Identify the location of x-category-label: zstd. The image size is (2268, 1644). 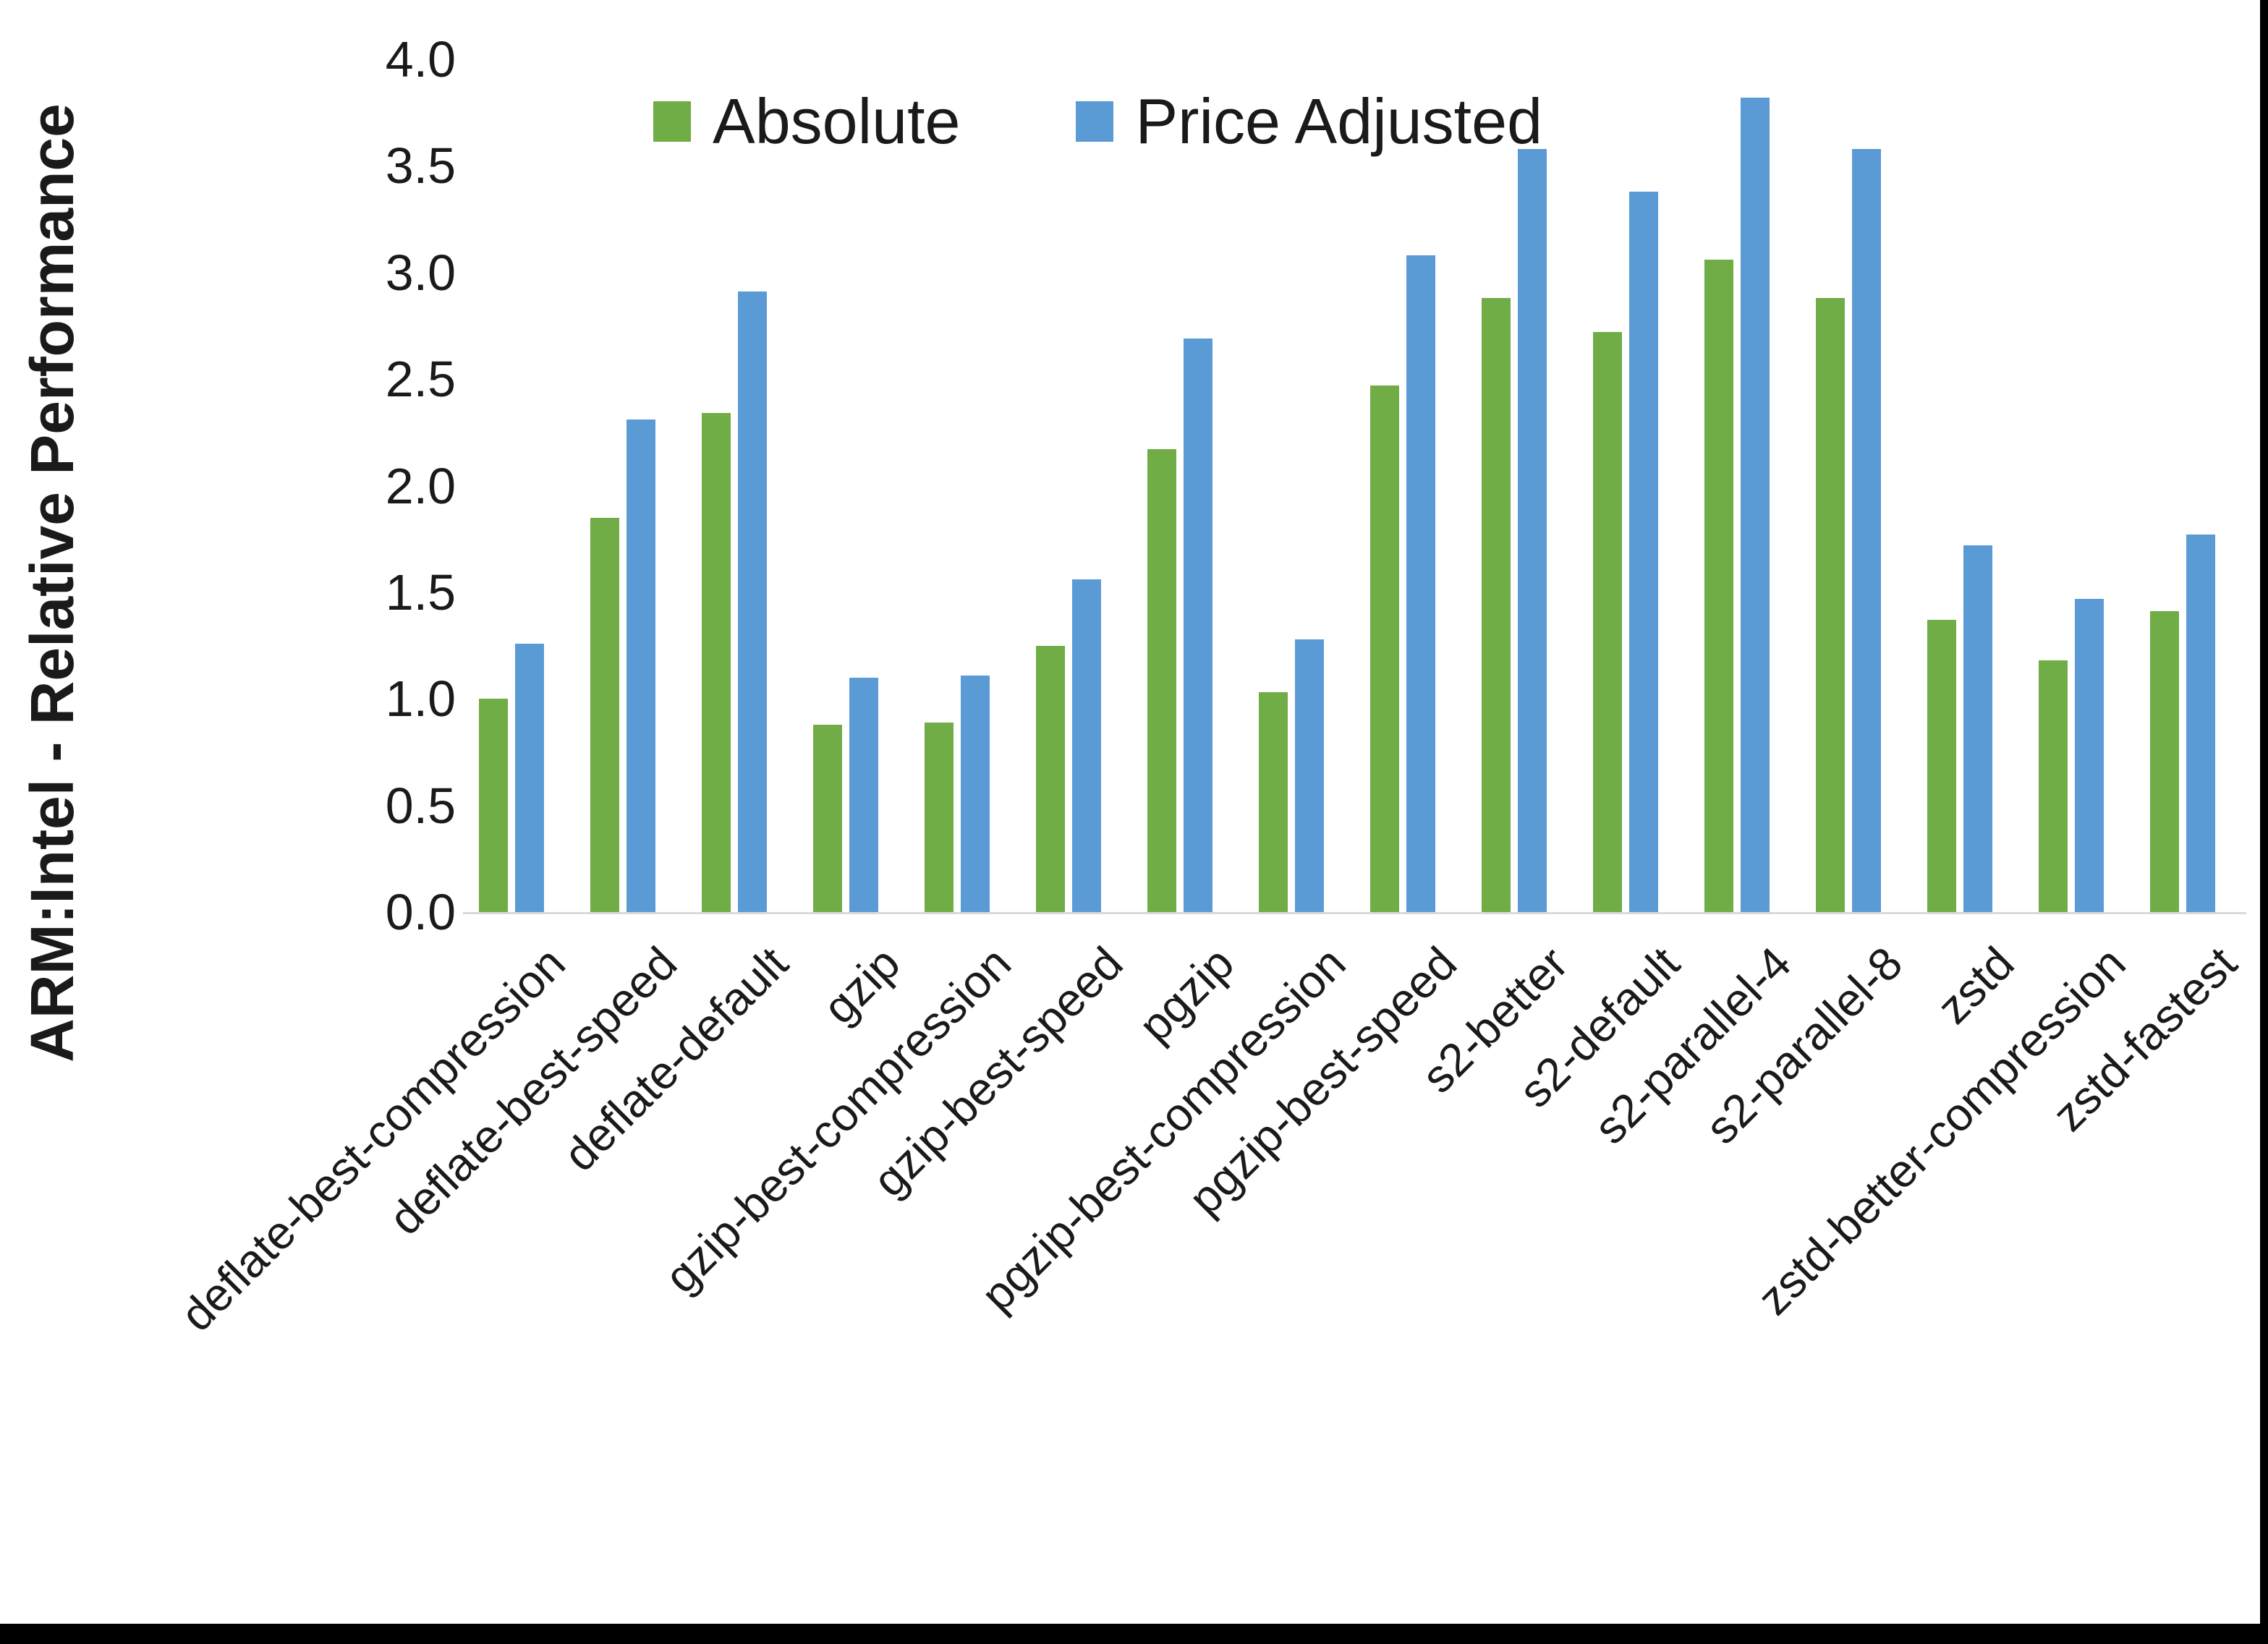
(1975, 985).